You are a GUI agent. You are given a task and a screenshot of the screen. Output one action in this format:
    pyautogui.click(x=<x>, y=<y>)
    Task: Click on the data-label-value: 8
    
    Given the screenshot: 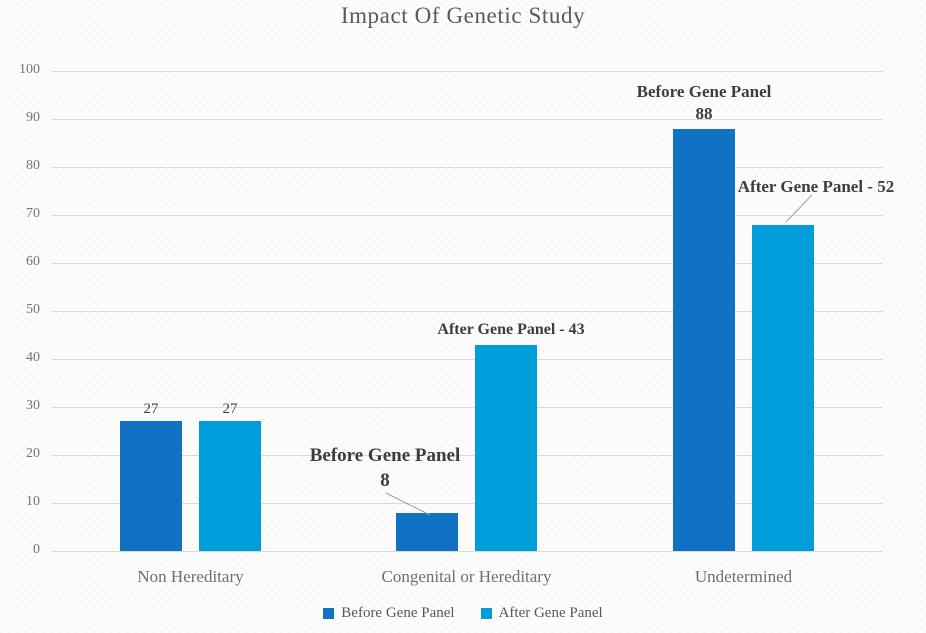 What is the action you would take?
    pyautogui.click(x=385, y=480)
    